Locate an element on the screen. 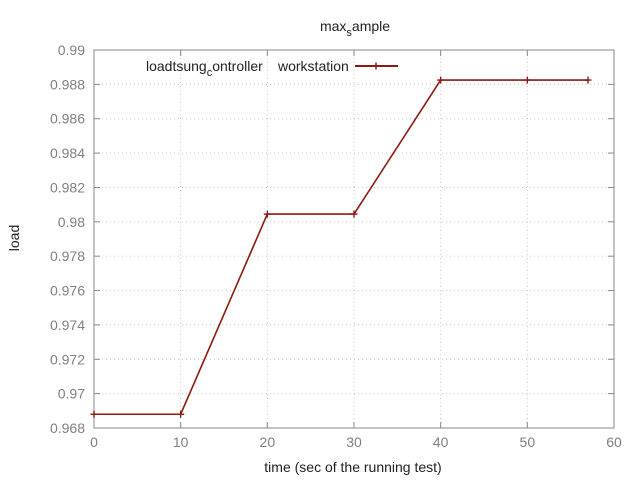 The image size is (640, 485). chart-title-main: max is located at coordinates (333, 26).